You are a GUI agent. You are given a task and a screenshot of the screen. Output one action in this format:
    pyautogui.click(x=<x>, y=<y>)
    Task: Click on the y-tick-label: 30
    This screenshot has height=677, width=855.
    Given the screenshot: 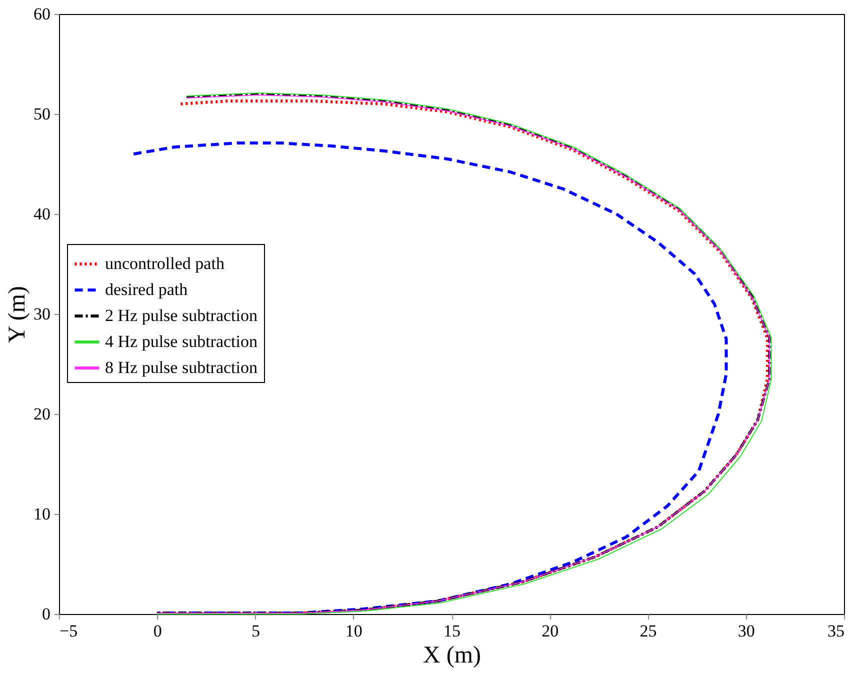 What is the action you would take?
    pyautogui.click(x=42, y=314)
    